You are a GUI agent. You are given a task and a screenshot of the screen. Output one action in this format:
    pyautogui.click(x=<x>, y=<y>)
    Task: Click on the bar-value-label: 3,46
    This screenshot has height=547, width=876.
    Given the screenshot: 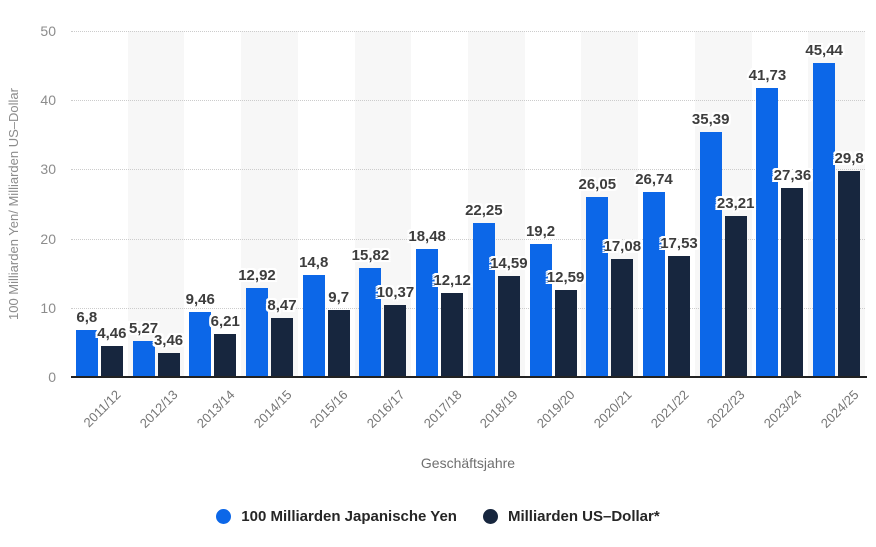 What is the action you would take?
    pyautogui.click(x=168, y=341)
    